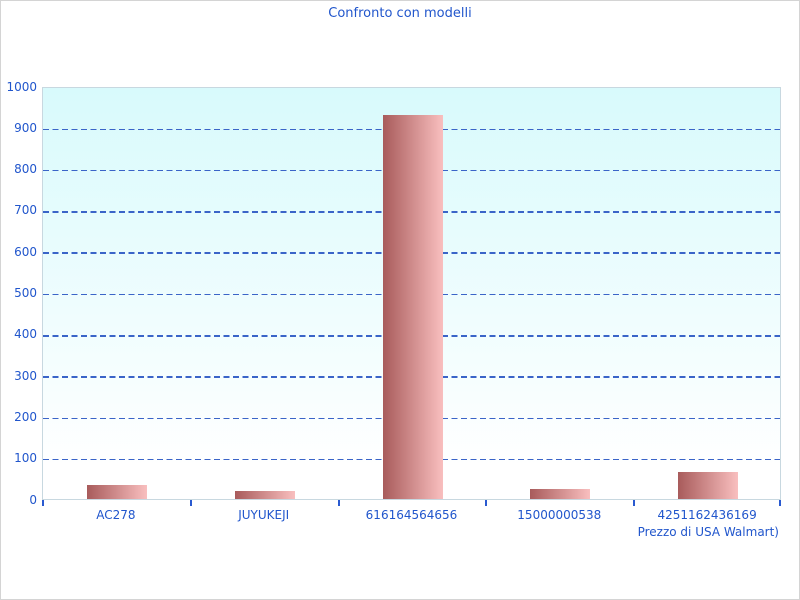  Describe the element at coordinates (25, 127) in the screenshot. I see `y-tick-label-900: 900` at that location.